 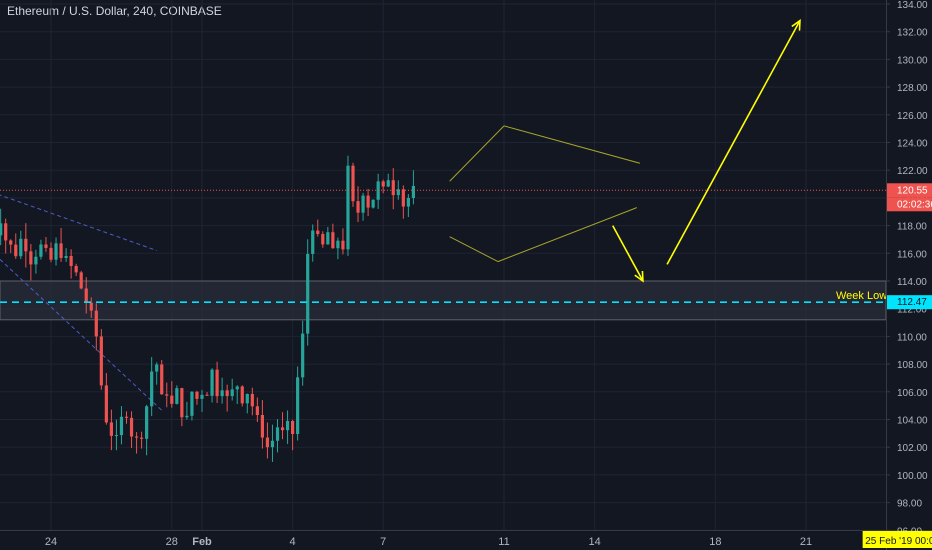 I want to click on last-price-badge-bg, so click(x=909, y=190).